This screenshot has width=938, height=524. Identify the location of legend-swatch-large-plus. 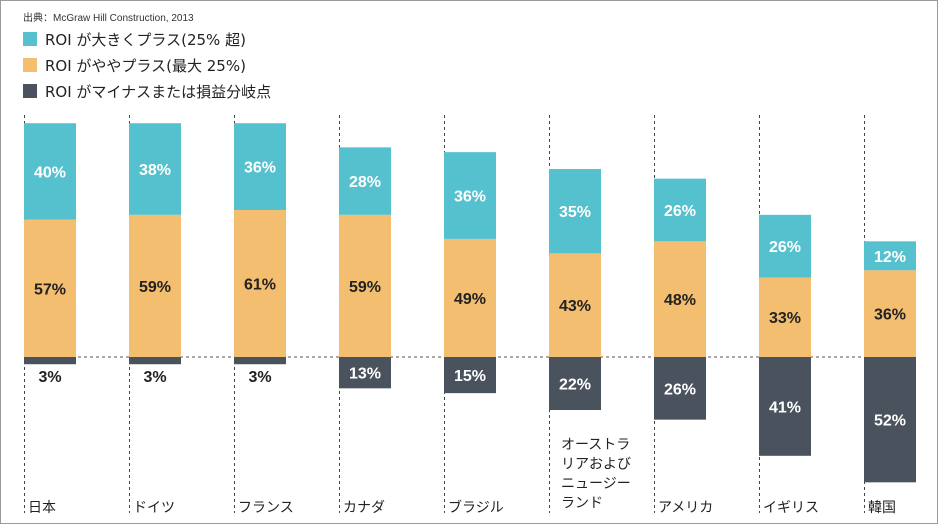
(30, 39).